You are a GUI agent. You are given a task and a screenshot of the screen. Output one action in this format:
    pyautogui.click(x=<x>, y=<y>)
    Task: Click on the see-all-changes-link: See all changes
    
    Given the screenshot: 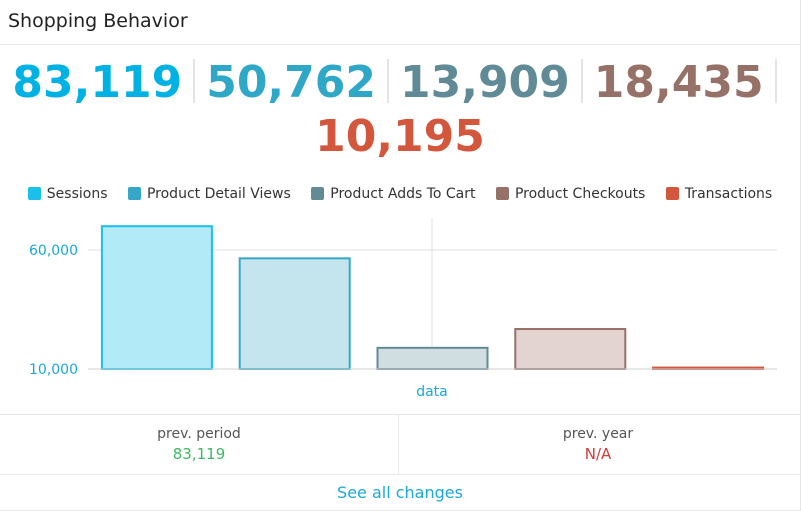 What is the action you would take?
    pyautogui.click(x=400, y=492)
    